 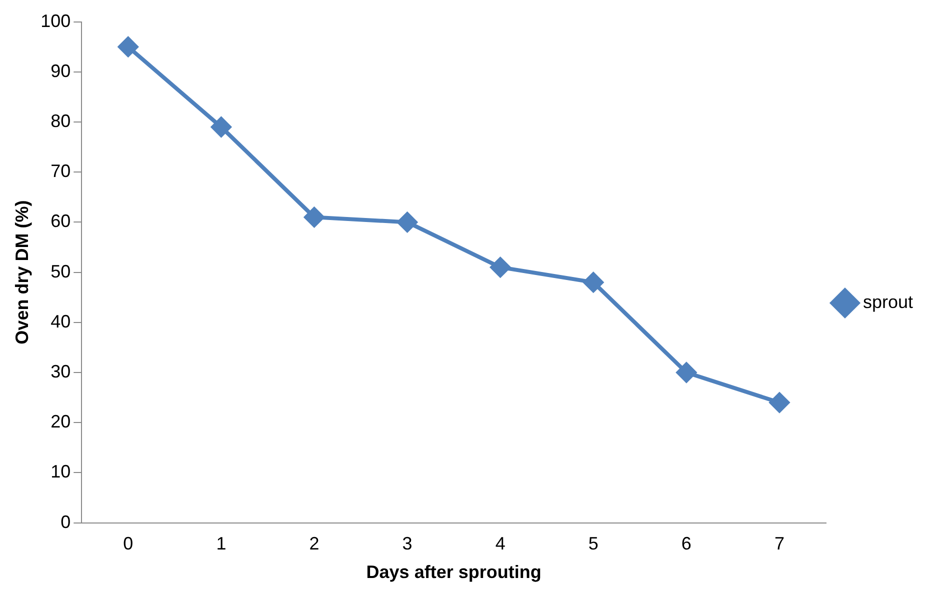 I want to click on x-tick-label: 3, so click(x=407, y=544).